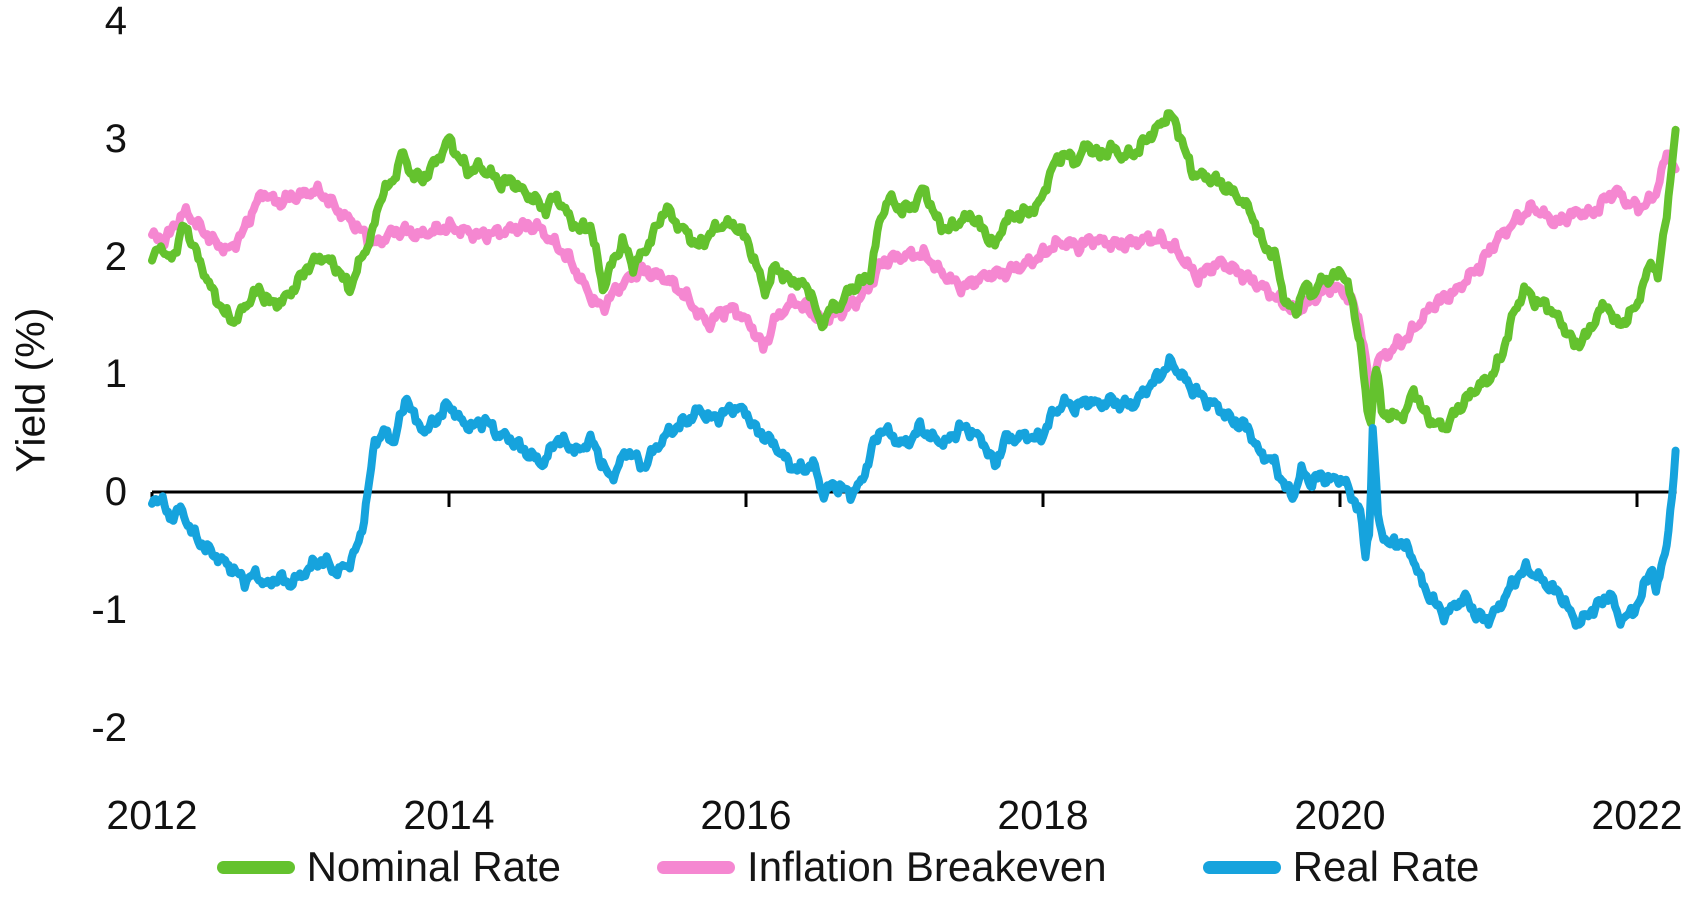 This screenshot has width=1696, height=911. Describe the element at coordinates (115, 21) in the screenshot. I see `y-tick-label: 4` at that location.